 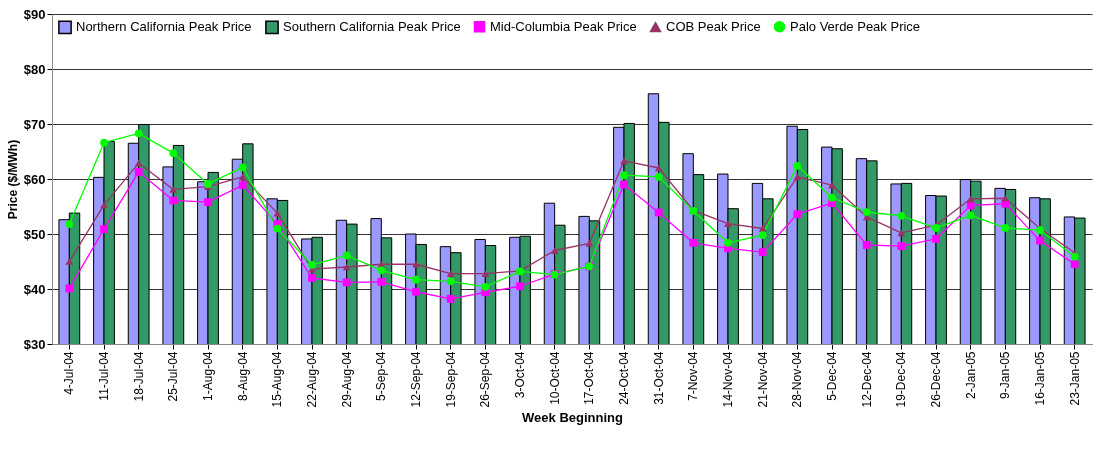 What do you see at coordinates (34, 234) in the screenshot?
I see `y-tick-label: $50` at bounding box center [34, 234].